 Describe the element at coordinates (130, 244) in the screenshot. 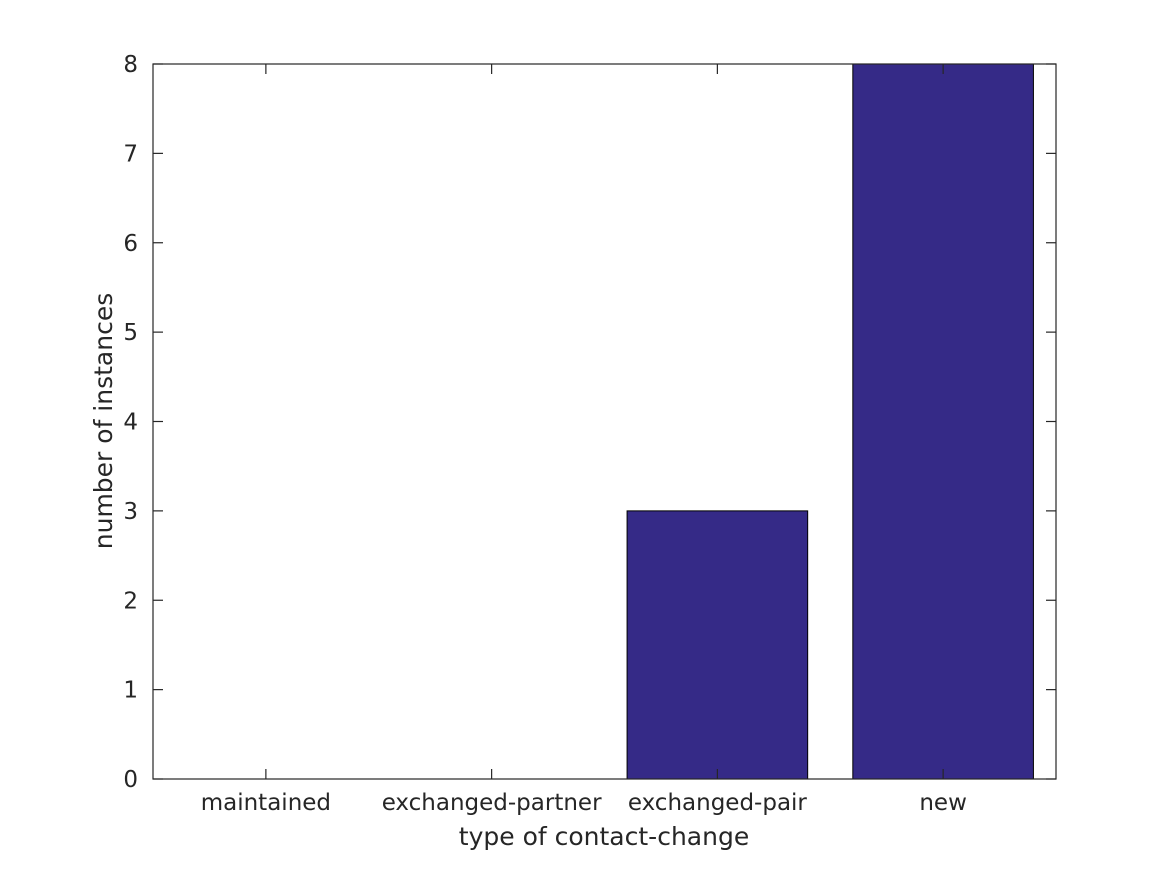

I see `y-tick-label: 6` at that location.